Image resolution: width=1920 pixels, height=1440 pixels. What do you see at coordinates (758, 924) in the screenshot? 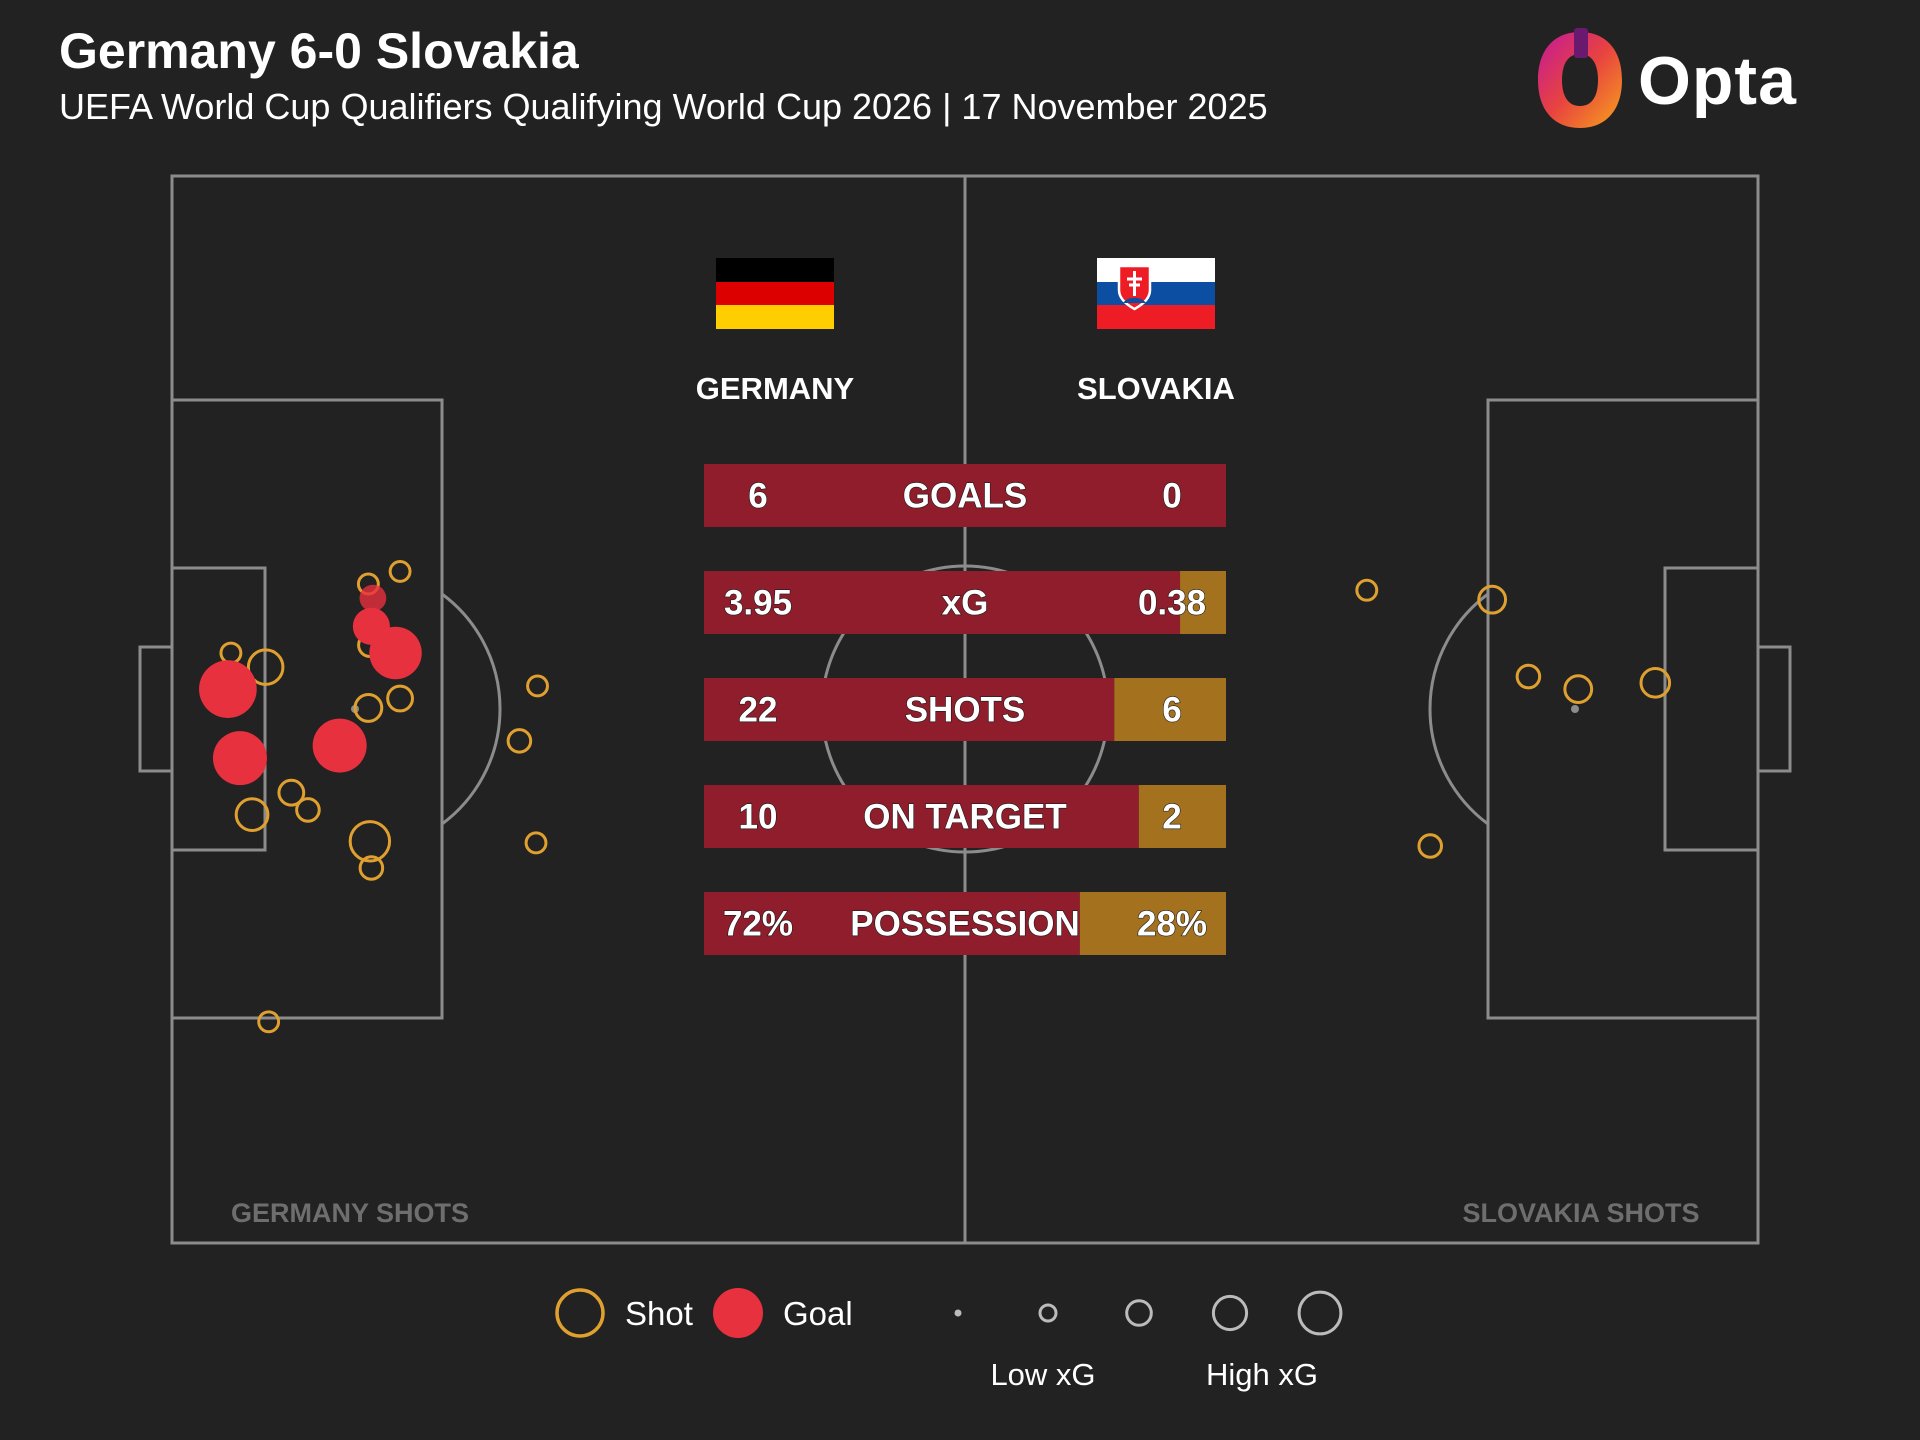
I see `stat-home-value: 72%` at bounding box center [758, 924].